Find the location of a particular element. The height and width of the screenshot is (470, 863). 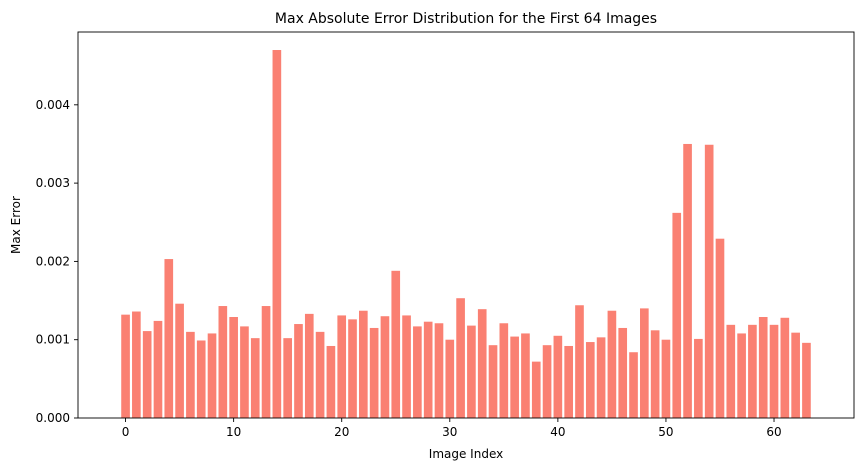

x-tick-label: 10 is located at coordinates (233, 432).